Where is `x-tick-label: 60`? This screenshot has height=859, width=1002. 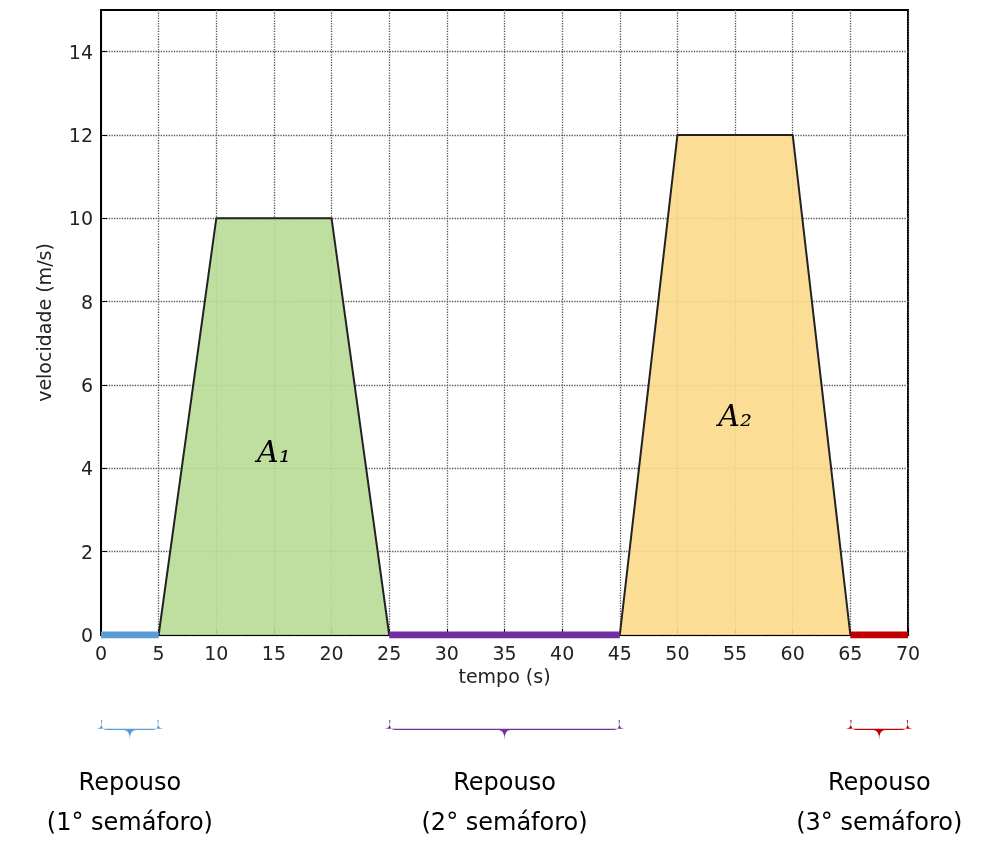
x-tick-label: 60 is located at coordinates (792, 652).